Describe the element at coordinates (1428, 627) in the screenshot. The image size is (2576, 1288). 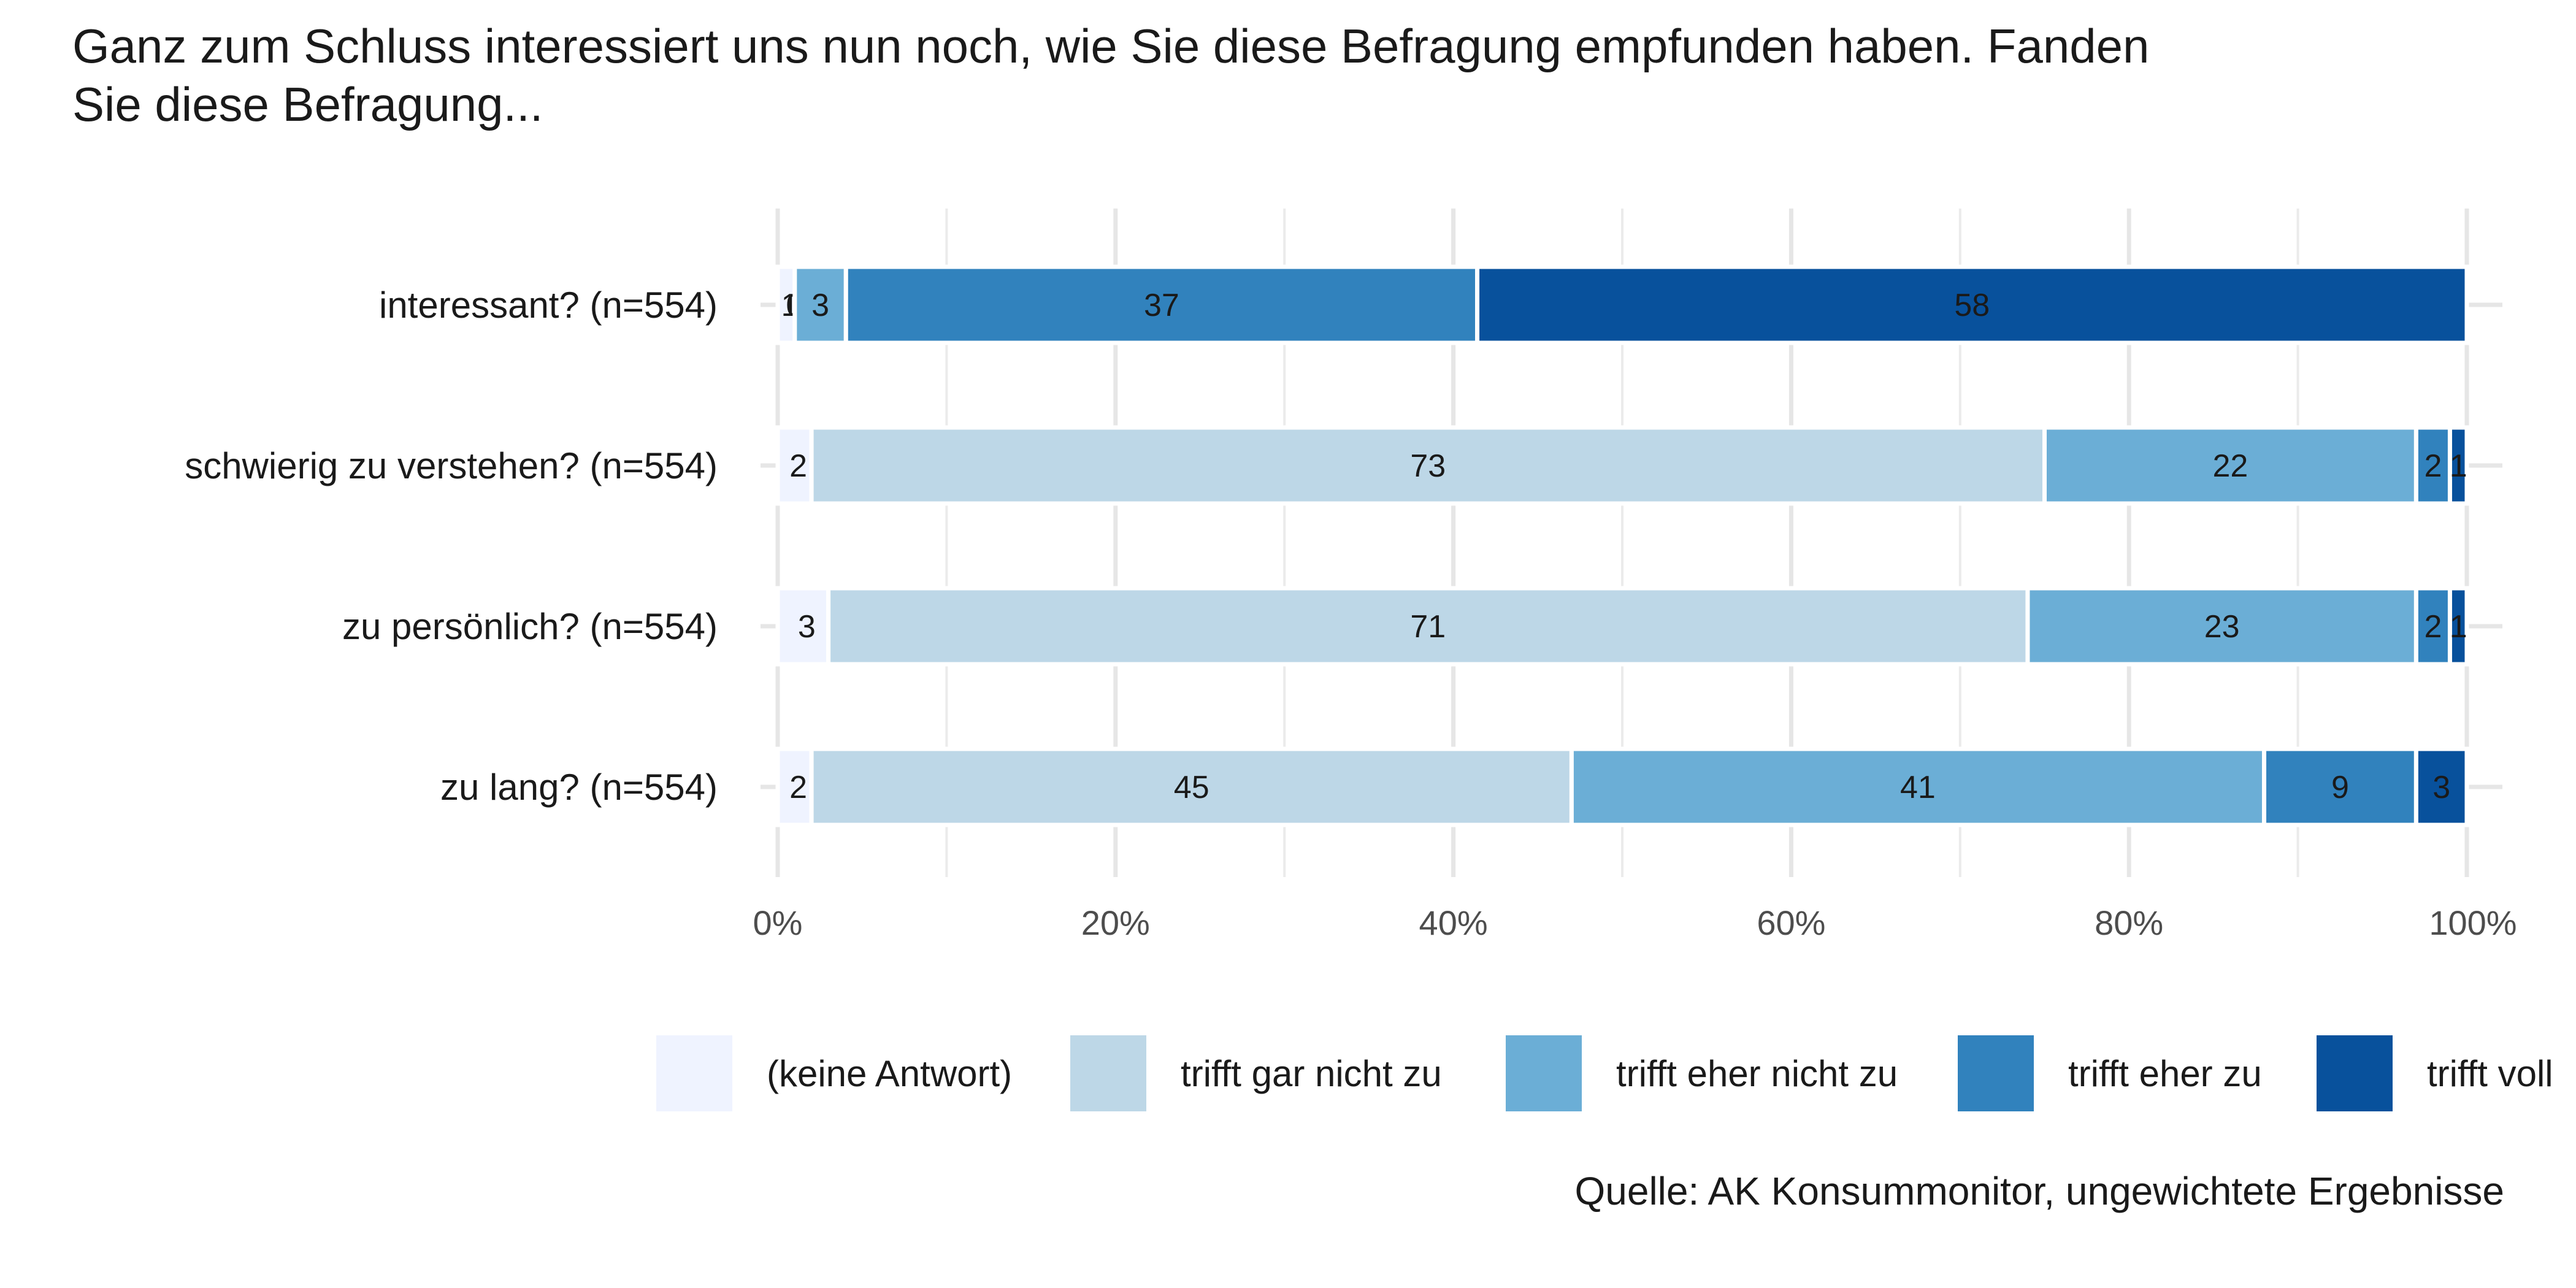
I see `bar-value-label: 71` at that location.